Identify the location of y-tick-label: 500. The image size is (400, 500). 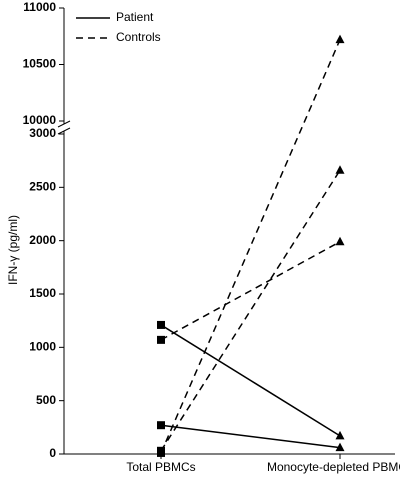
(46, 400).